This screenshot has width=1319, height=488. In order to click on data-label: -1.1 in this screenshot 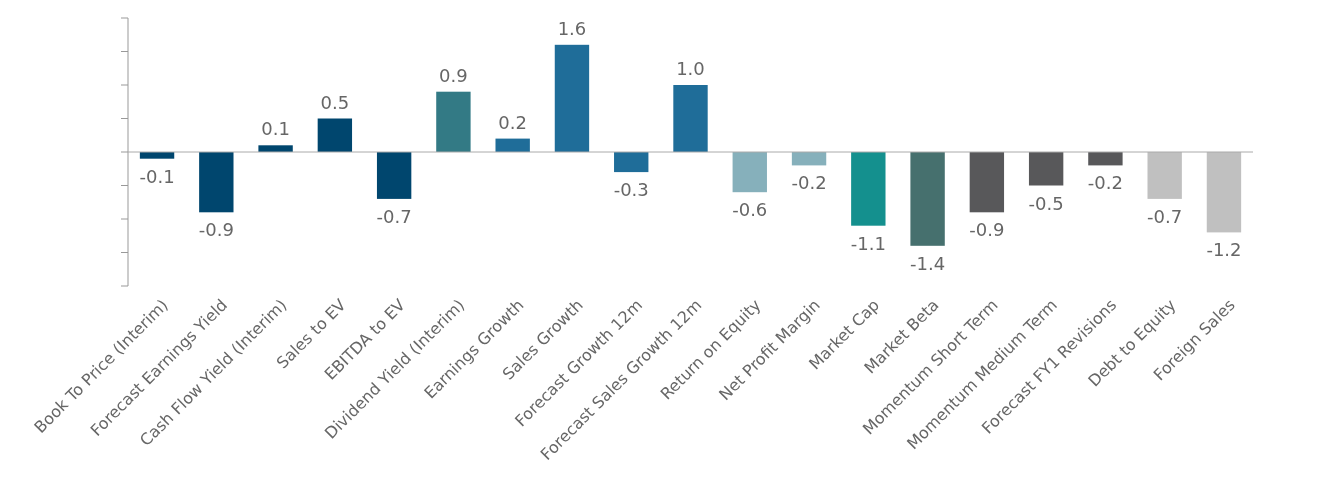, I will do `click(868, 243)`.